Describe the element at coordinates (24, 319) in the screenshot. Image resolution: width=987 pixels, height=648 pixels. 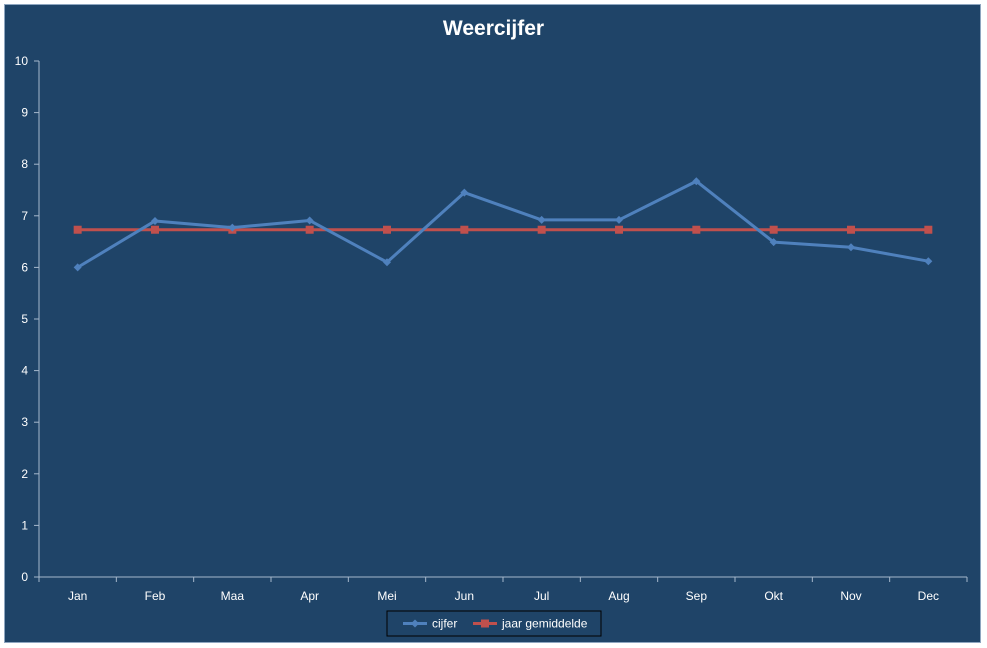
I see `y-tick-label: 5` at that location.